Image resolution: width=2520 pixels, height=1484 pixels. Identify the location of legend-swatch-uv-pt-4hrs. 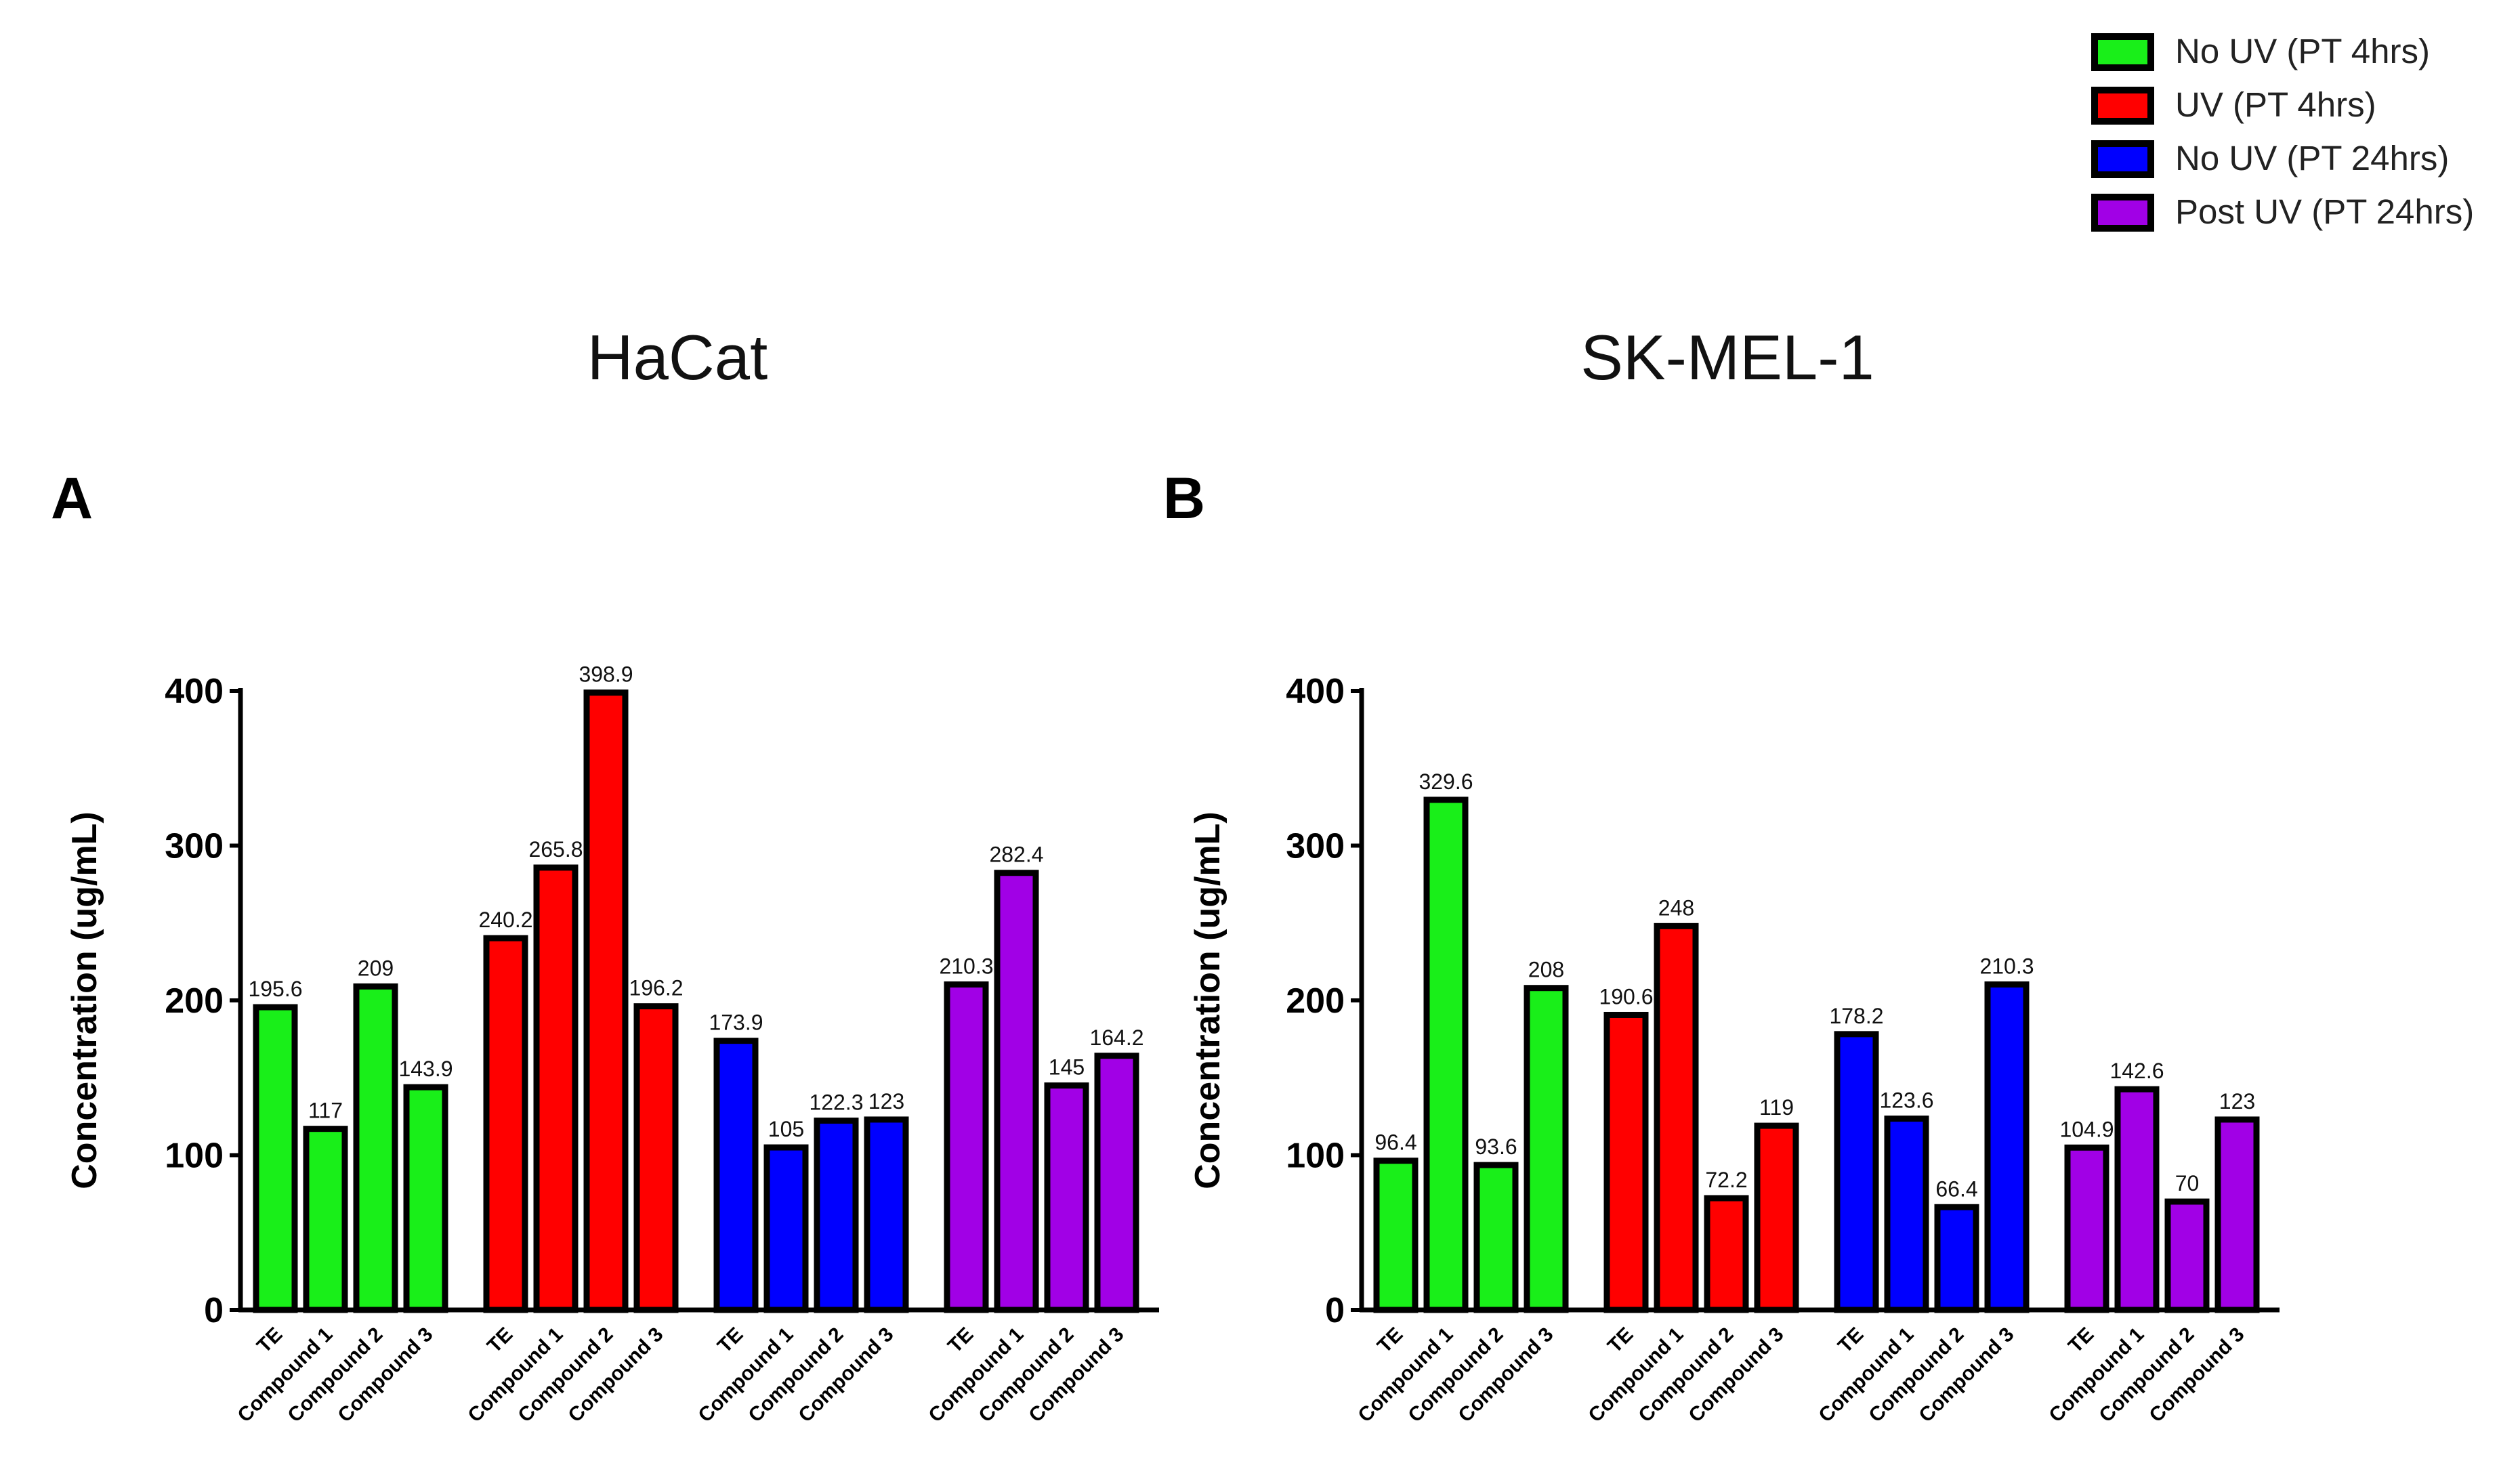
(2122, 106).